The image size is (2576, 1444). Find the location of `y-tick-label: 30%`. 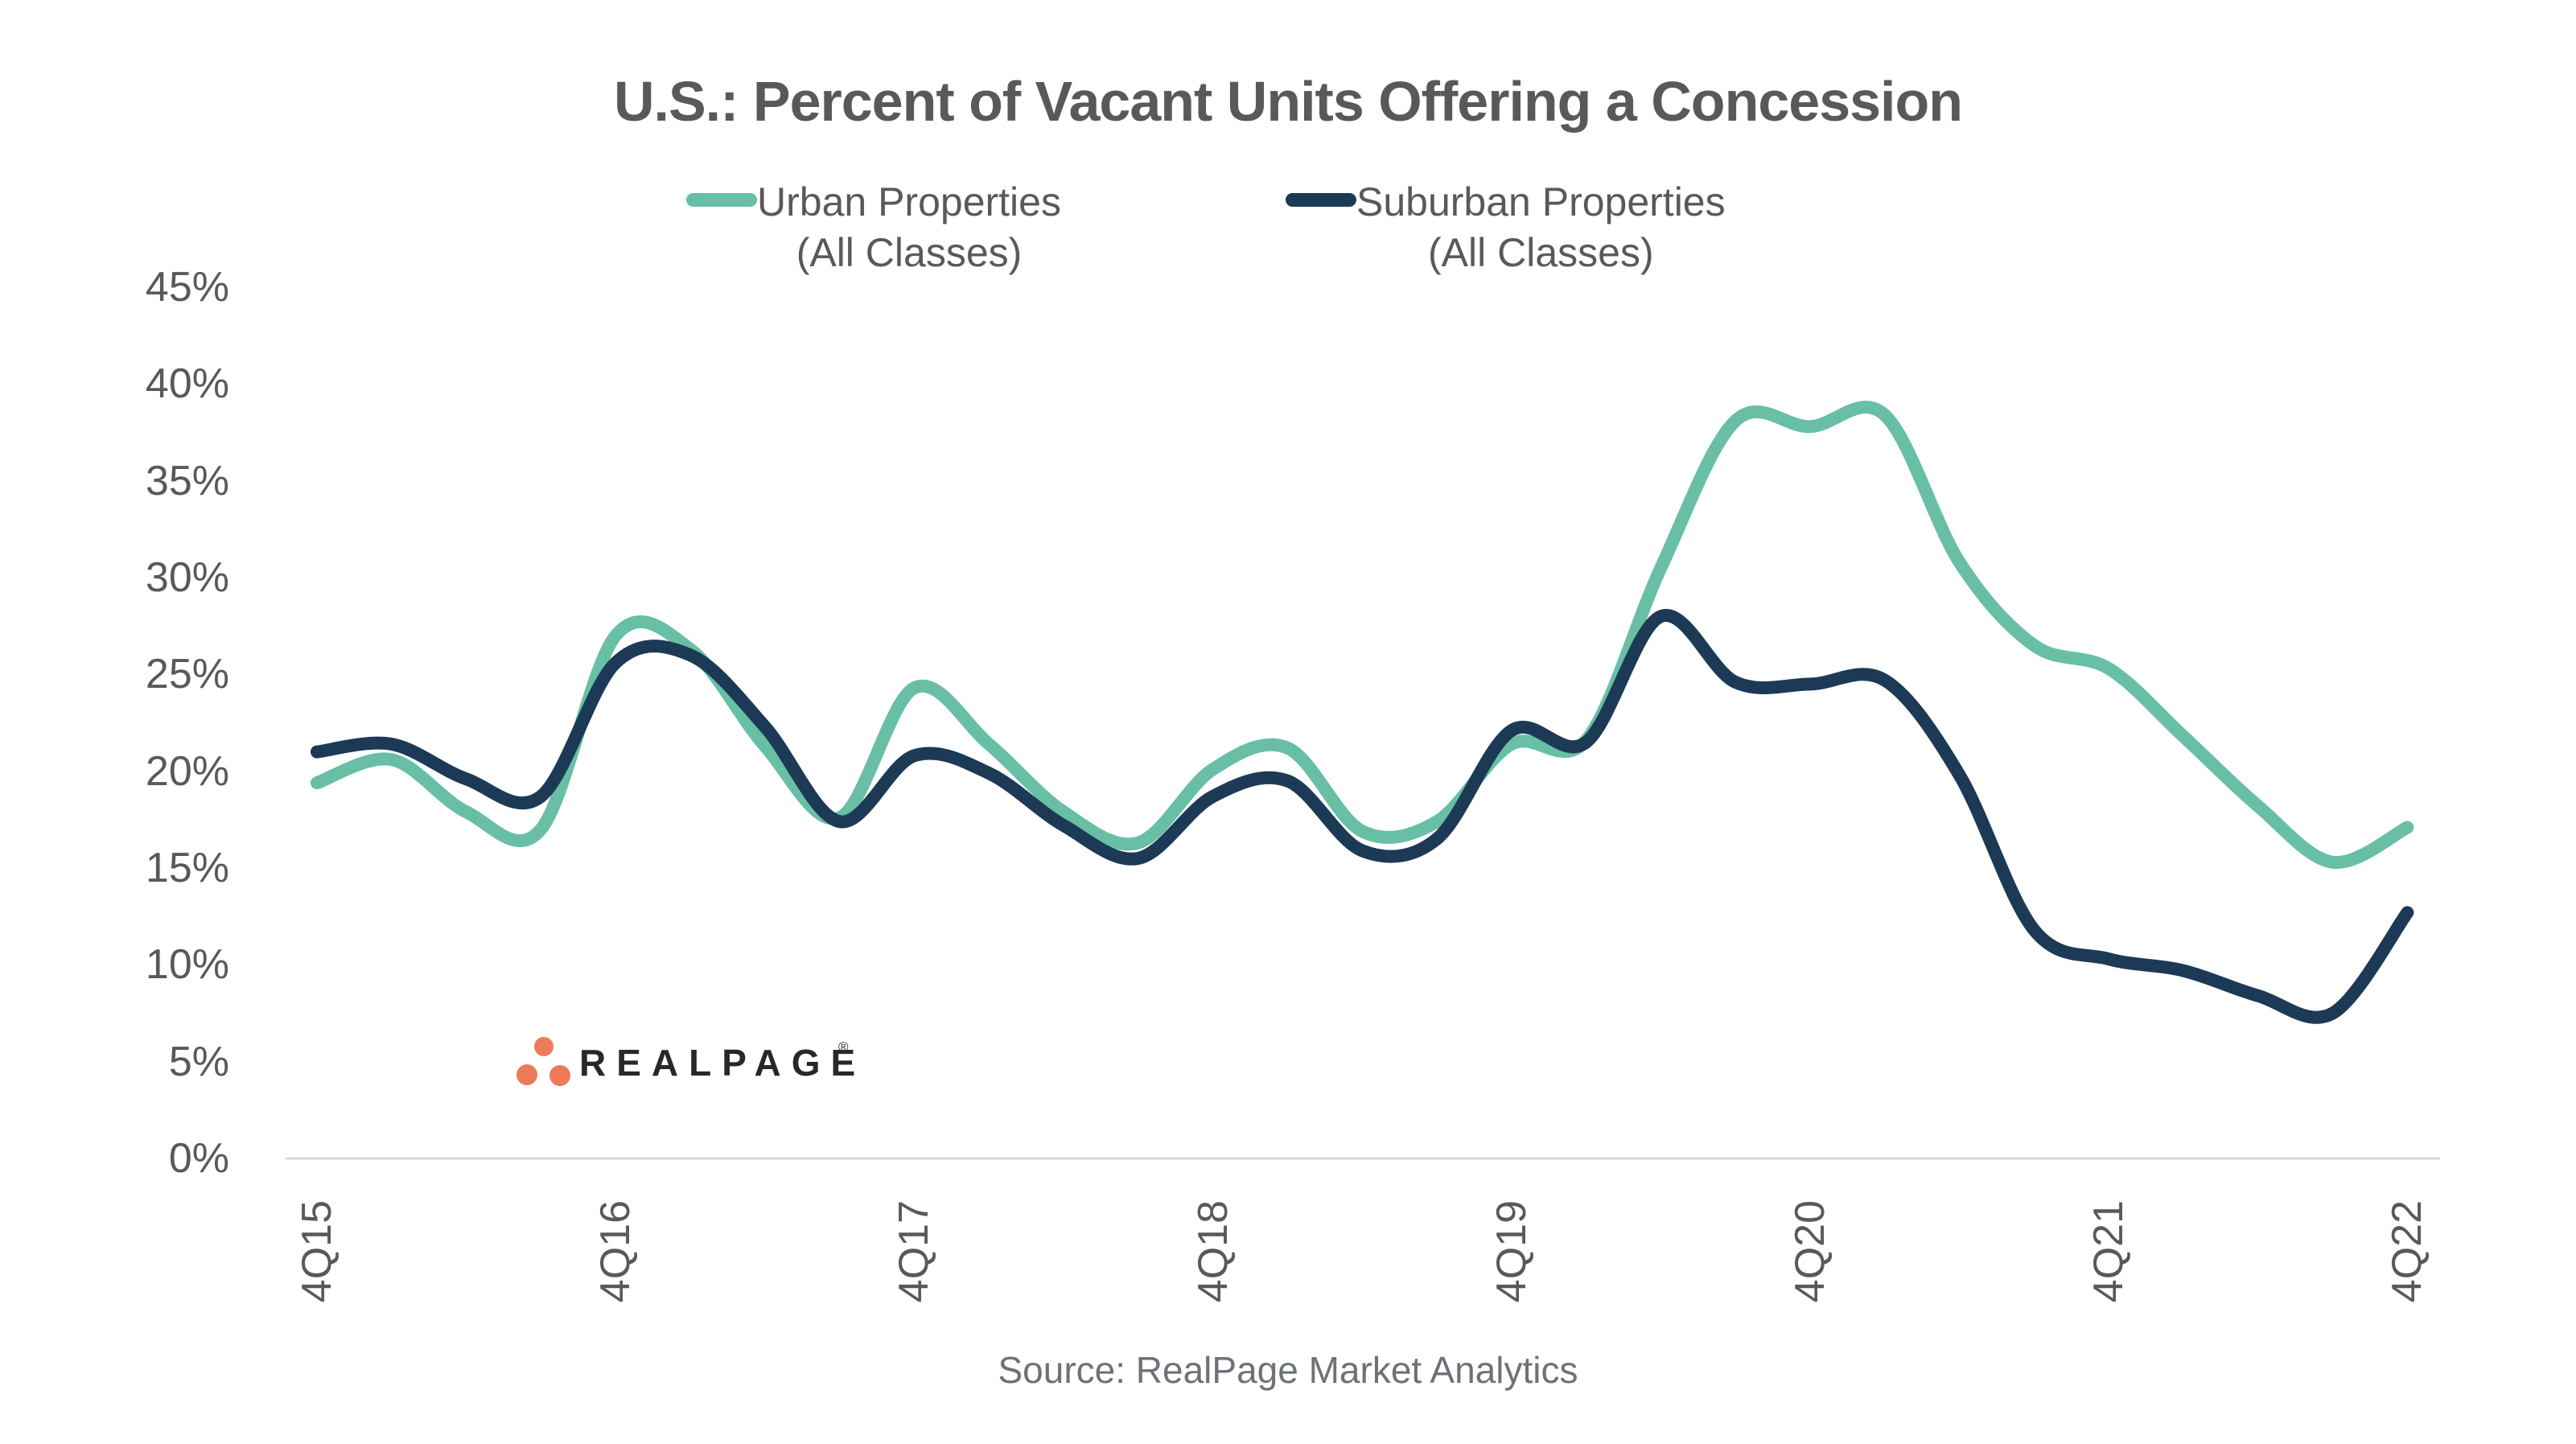

y-tick-label: 30% is located at coordinates (187, 578).